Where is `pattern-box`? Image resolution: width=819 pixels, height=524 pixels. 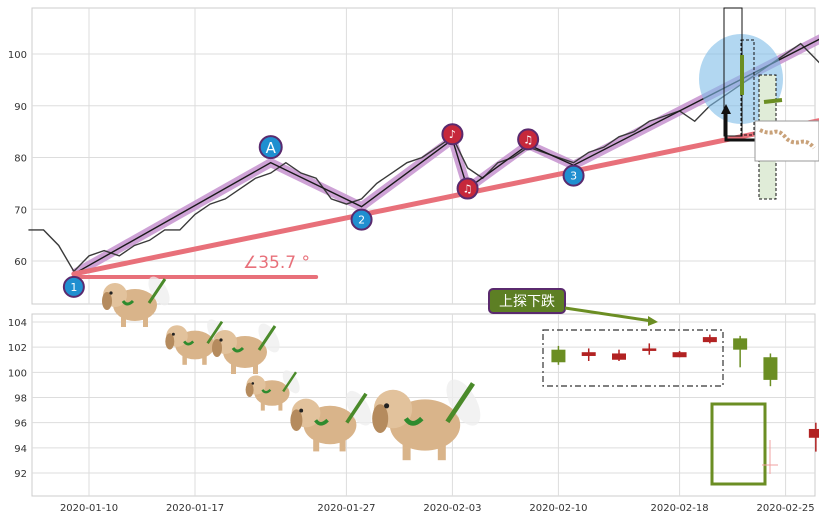 pattern-box is located at coordinates (633, 358).